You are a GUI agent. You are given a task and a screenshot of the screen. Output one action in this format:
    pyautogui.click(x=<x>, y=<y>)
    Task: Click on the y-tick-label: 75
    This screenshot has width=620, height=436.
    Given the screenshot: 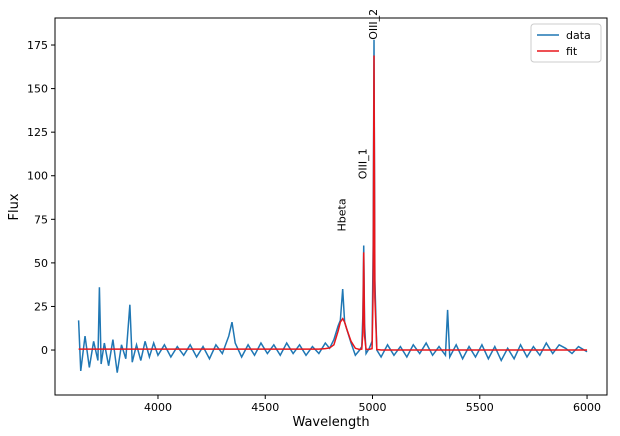 What is the action you would take?
    pyautogui.click(x=41, y=219)
    